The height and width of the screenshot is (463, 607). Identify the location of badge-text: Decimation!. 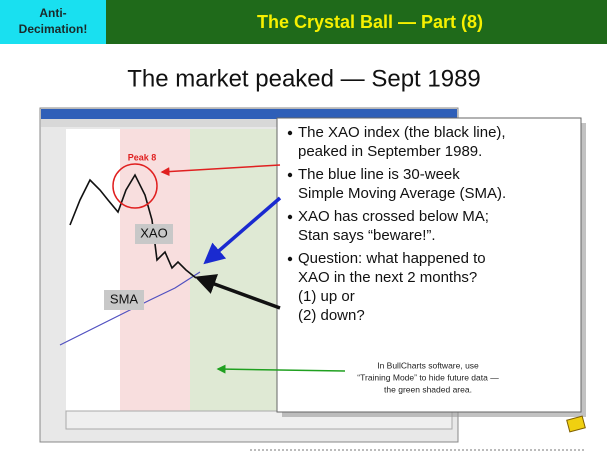
(53, 29).